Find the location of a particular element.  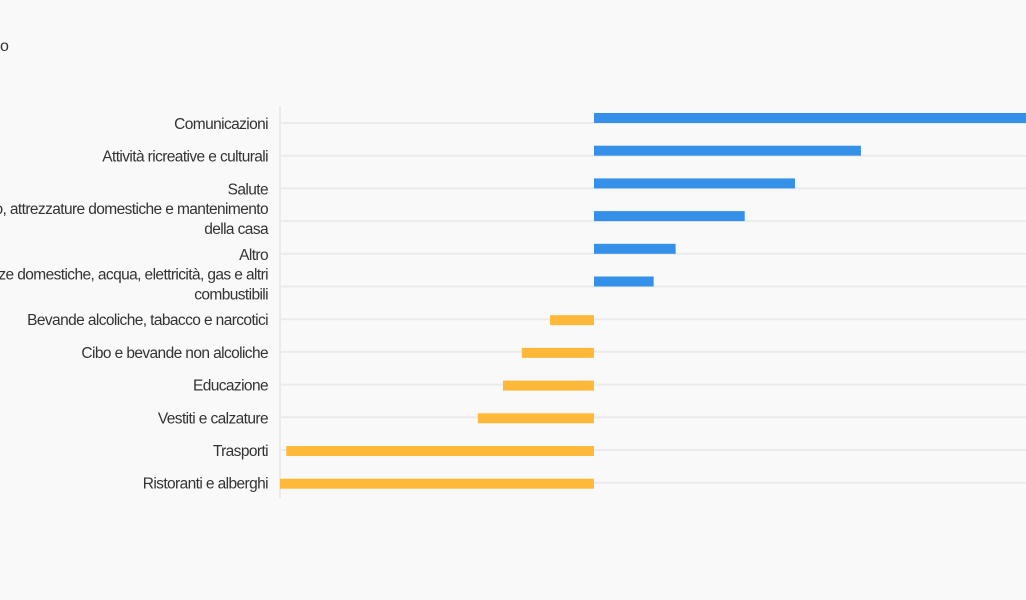

category-label: Vestiti e calzature is located at coordinates (213, 418).